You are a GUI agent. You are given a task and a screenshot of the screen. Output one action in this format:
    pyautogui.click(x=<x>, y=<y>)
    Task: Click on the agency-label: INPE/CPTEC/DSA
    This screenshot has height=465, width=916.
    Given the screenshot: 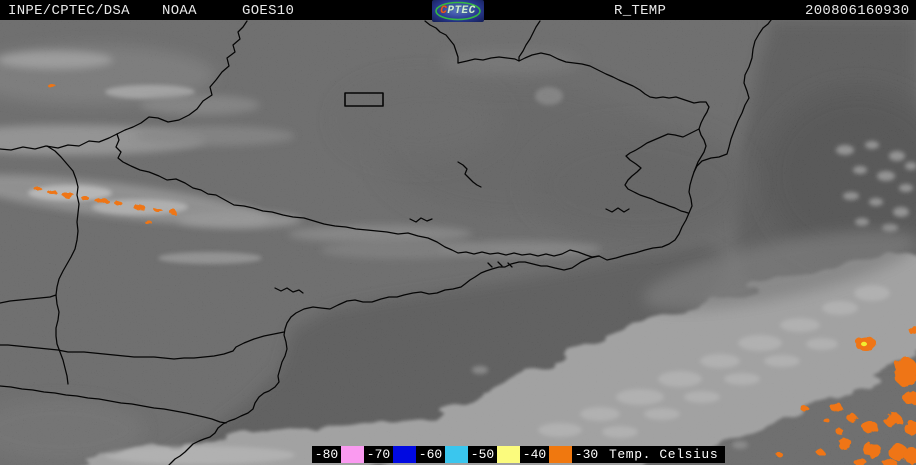 What is the action you would take?
    pyautogui.click(x=69, y=11)
    